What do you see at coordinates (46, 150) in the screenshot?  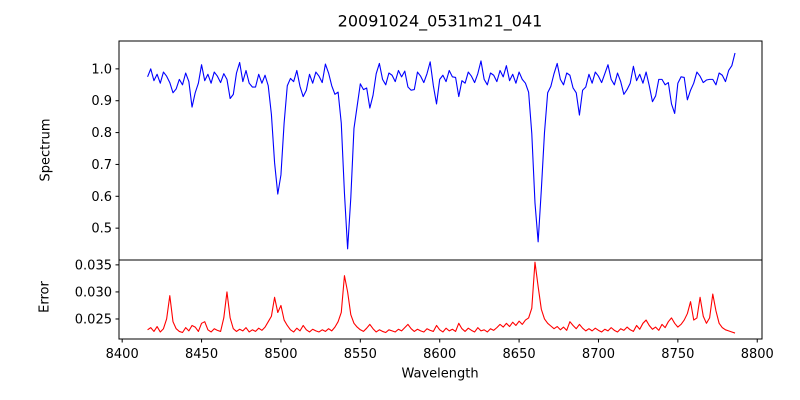 I see `y-axis-label-spectrum: Spectrum` at bounding box center [46, 150].